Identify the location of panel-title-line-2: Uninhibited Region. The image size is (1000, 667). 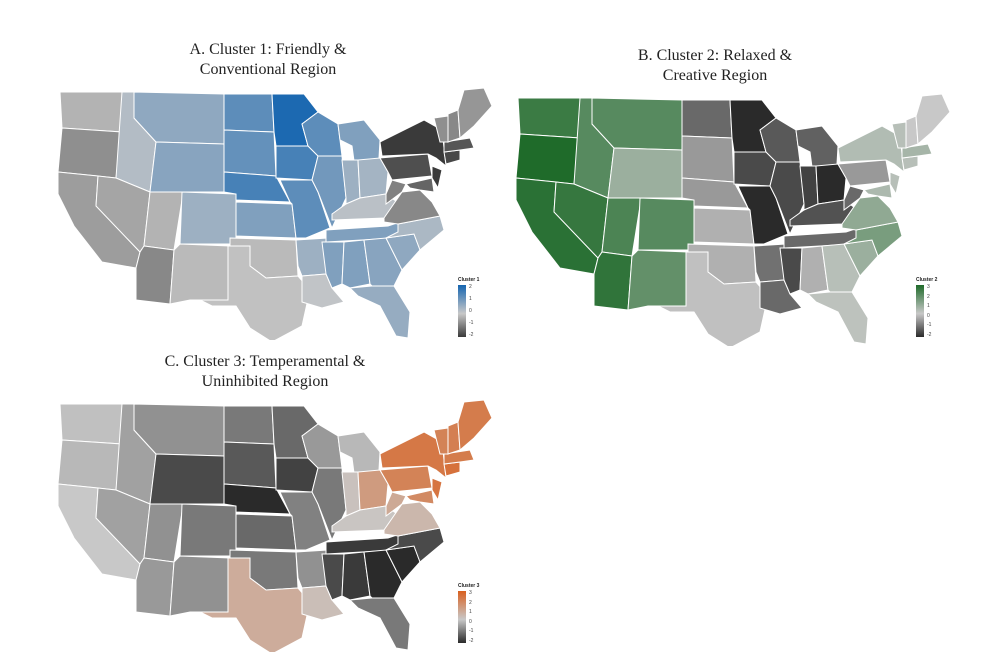
(265, 381).